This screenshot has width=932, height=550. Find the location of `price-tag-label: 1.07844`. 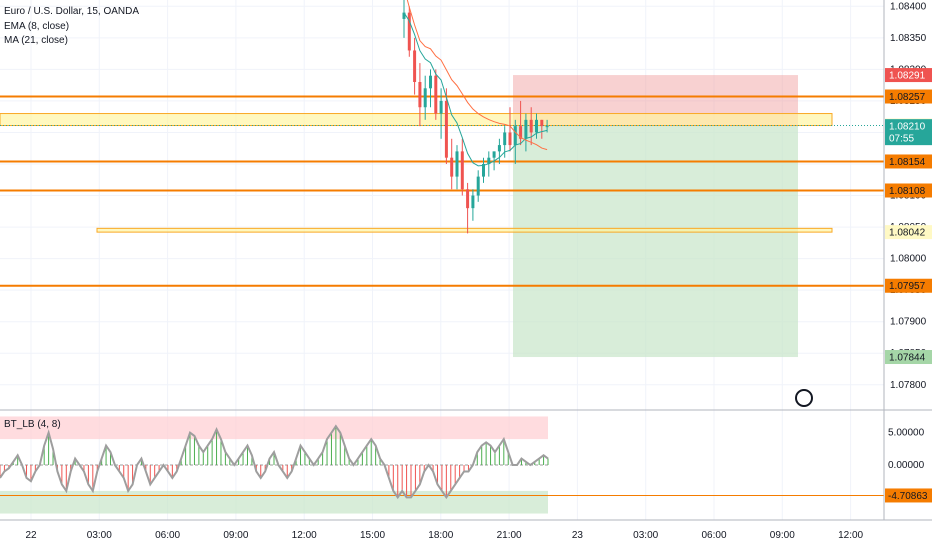

price-tag-label: 1.07844 is located at coordinates (907, 358).